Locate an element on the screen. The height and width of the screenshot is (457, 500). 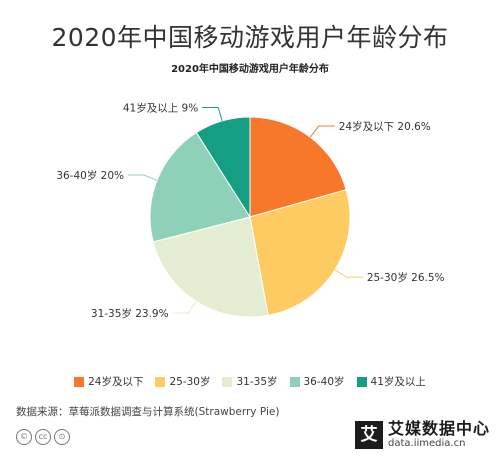
chart-title: 2020年中国移动游戏用户年龄分布 is located at coordinates (250, 69).